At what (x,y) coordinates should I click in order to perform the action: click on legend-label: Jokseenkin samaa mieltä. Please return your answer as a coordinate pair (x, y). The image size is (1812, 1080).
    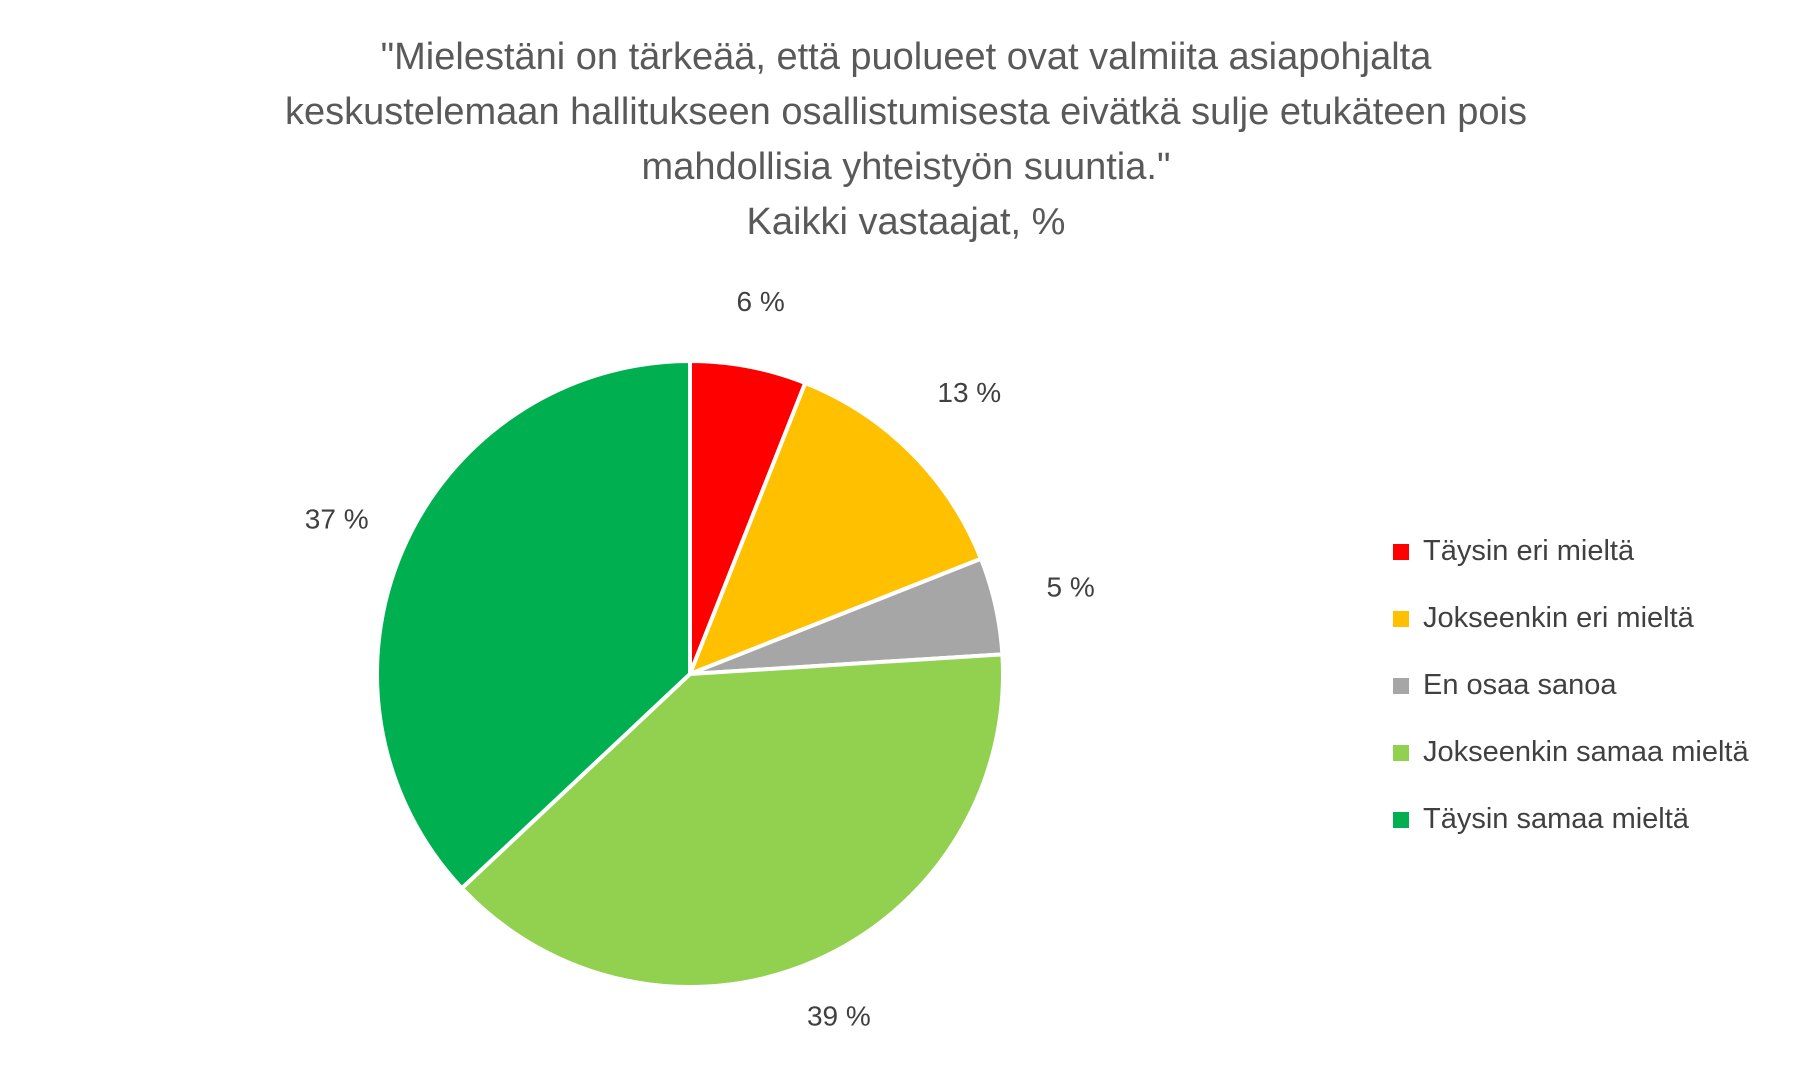
    Looking at the image, I should click on (1586, 752).